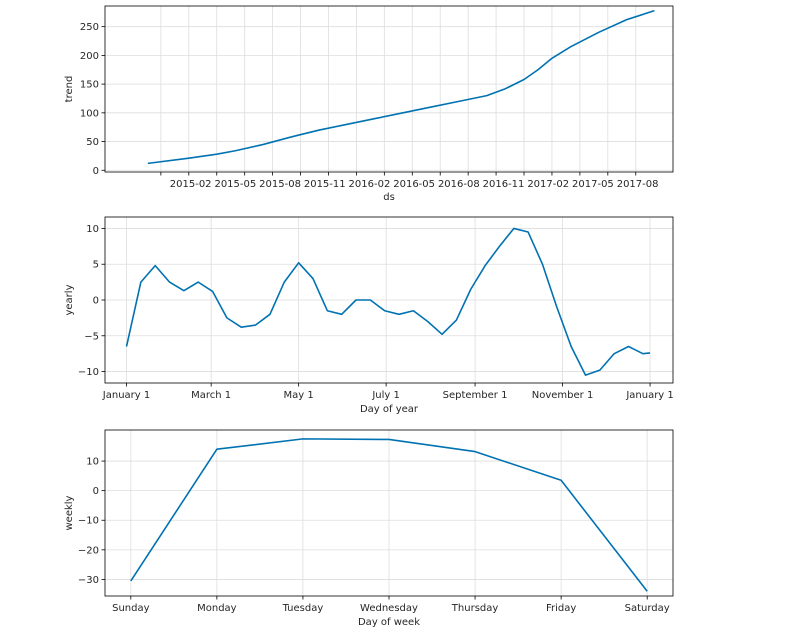 This screenshot has height=641, width=796. Describe the element at coordinates (414, 184) in the screenshot. I see `x-tick-label: 2016-05` at that location.